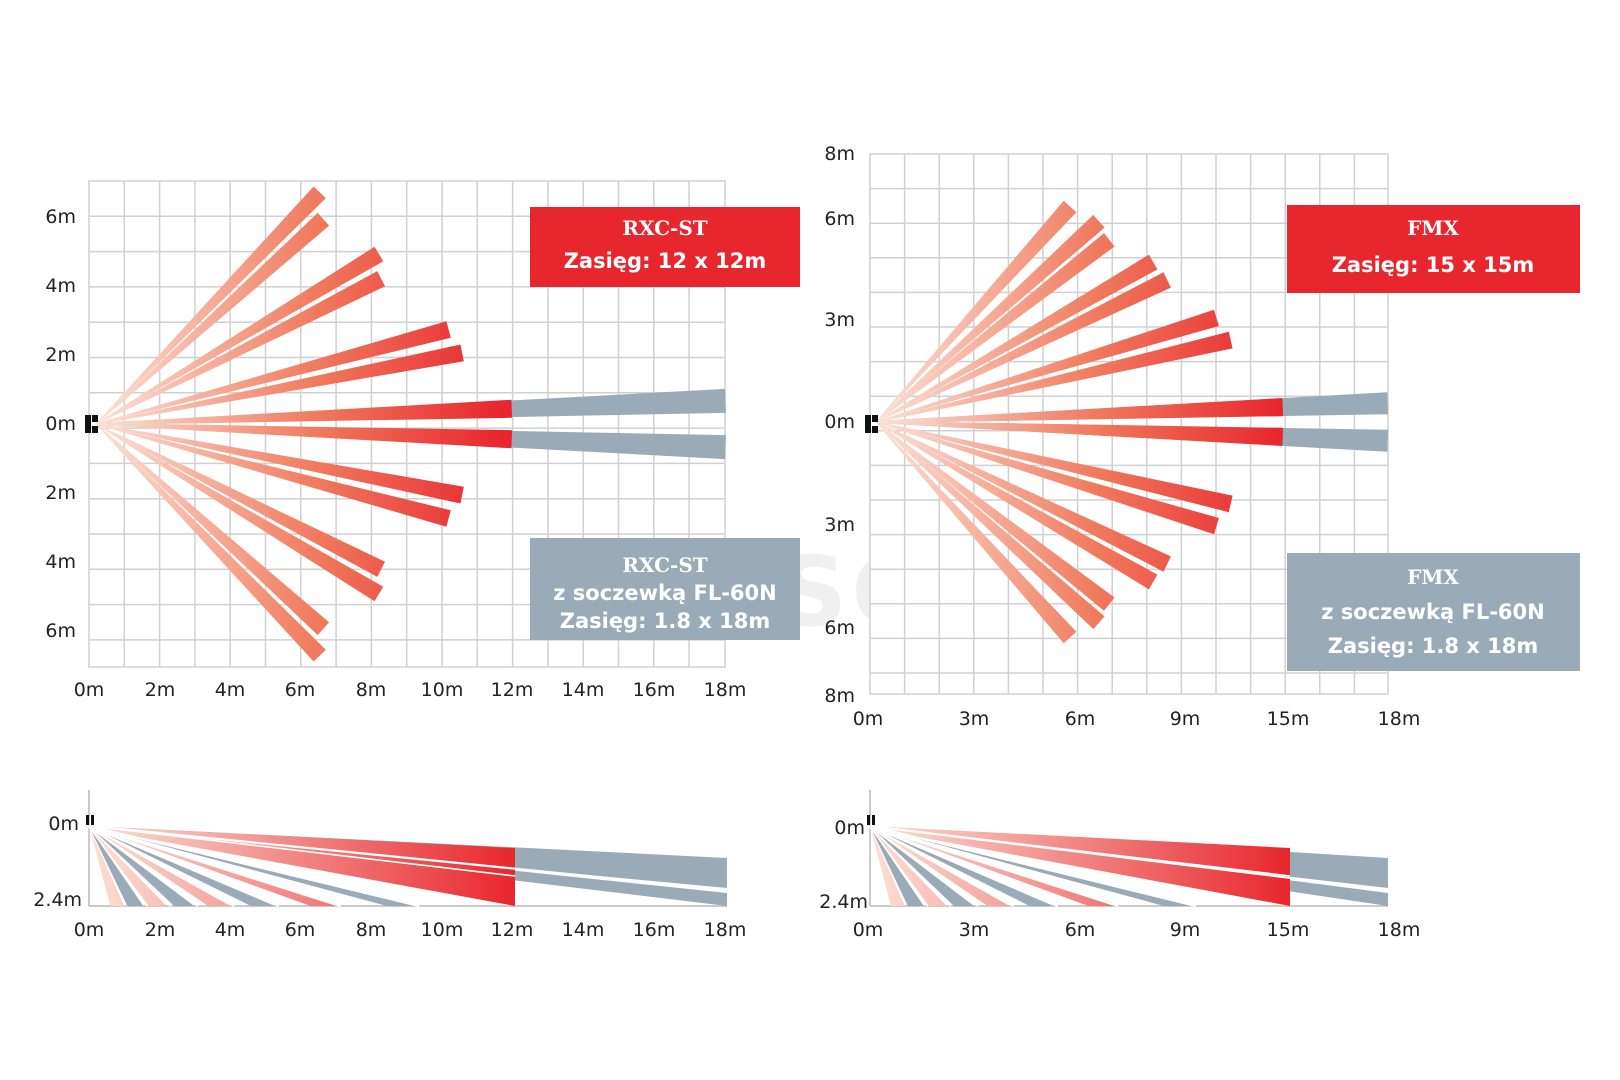 This screenshot has width=1620, height=1080. Describe the element at coordinates (1433, 577) in the screenshot. I see `fmx-lens-model-label: FMX` at that location.